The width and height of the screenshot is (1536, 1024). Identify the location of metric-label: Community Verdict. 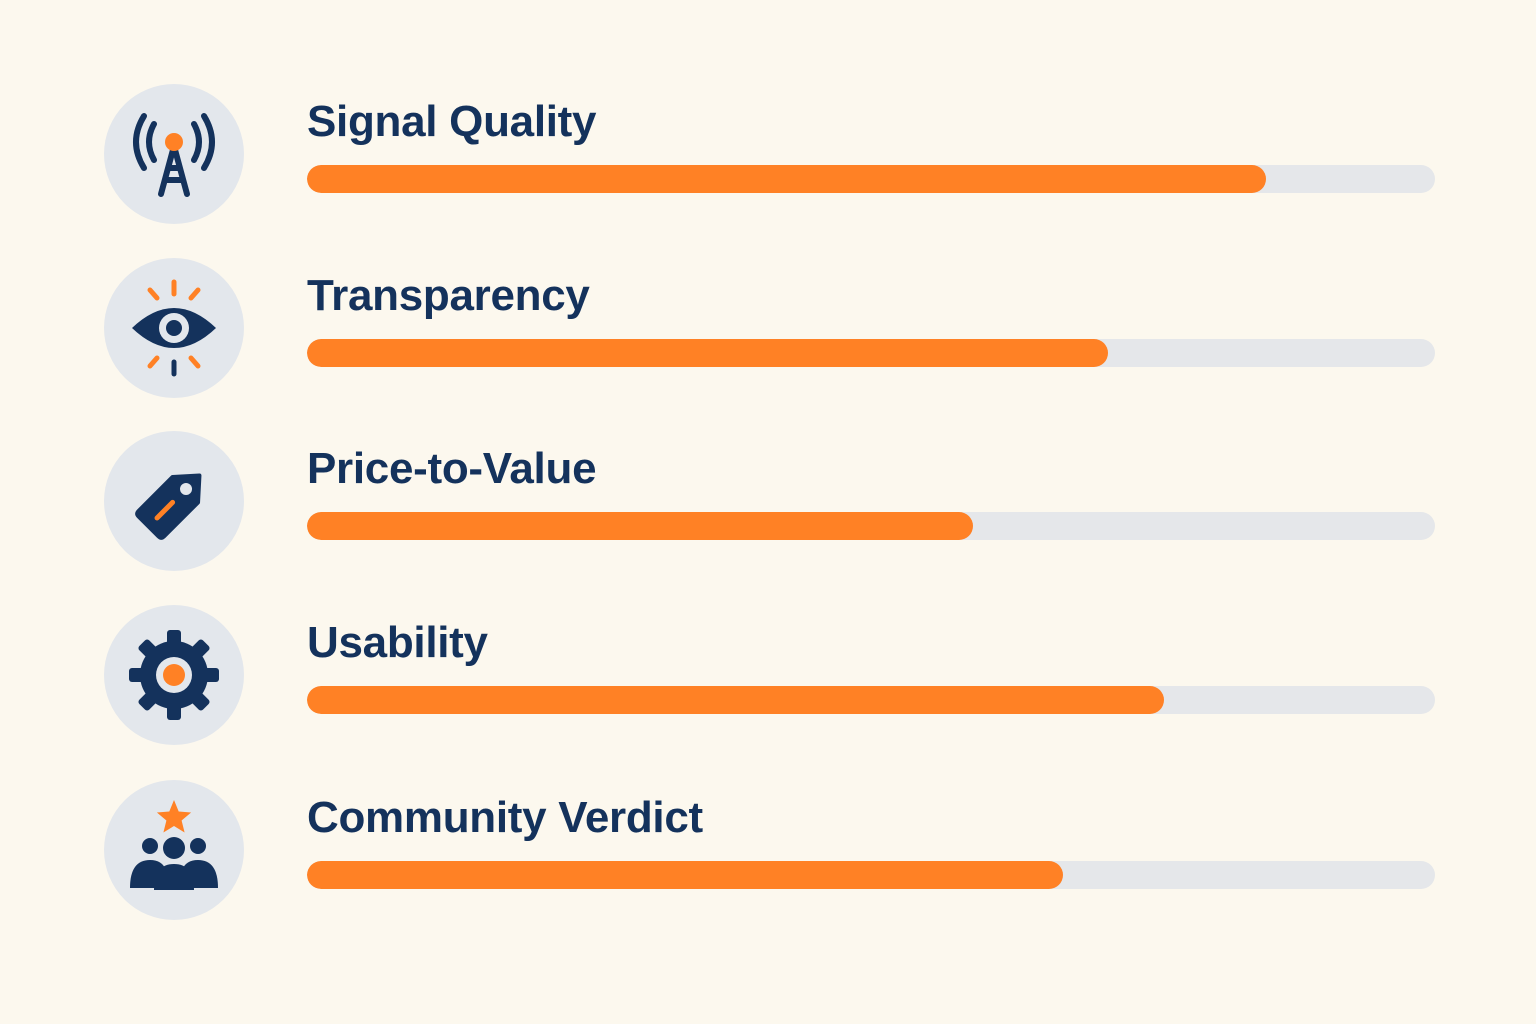
(505, 817).